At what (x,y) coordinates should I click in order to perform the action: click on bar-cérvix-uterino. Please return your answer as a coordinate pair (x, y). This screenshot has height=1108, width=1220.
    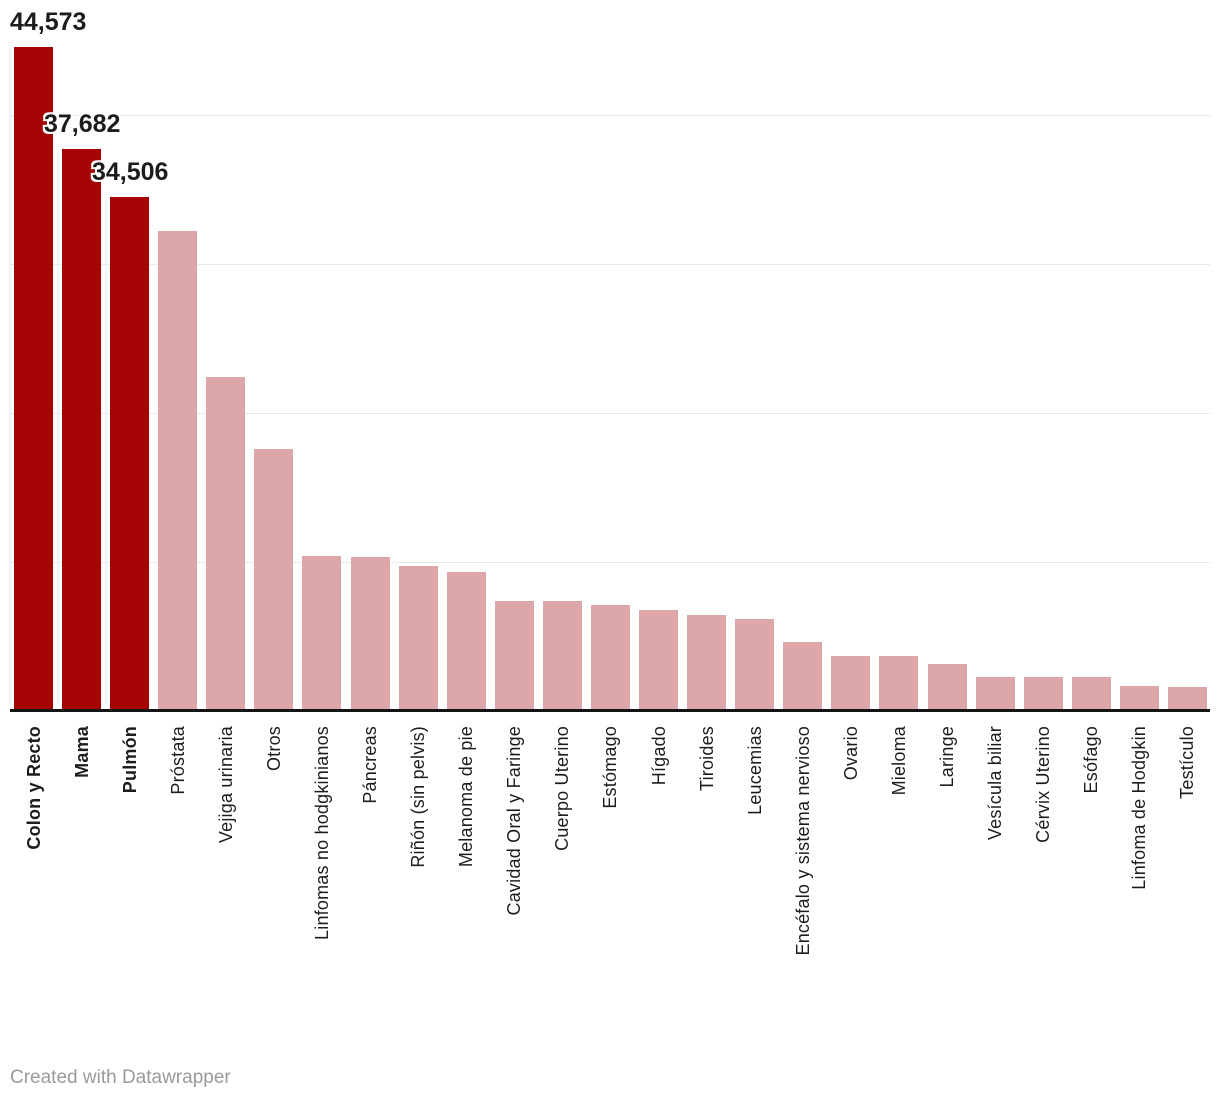
    Looking at the image, I should click on (1043, 694).